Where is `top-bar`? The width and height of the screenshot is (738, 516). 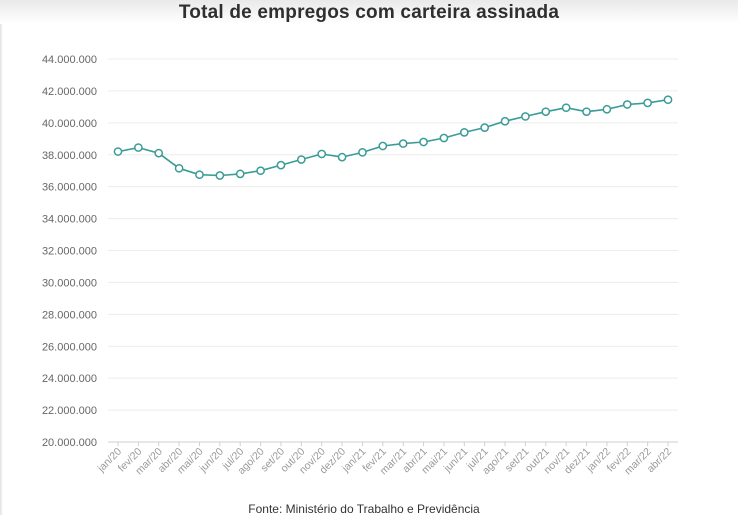 top-bar is located at coordinates (369, 12).